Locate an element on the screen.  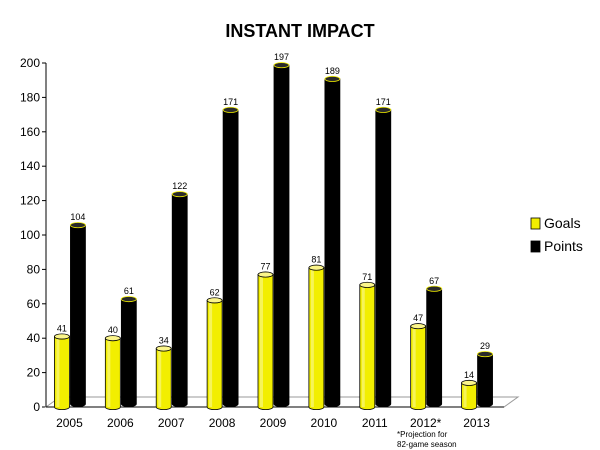
data-label: 171 is located at coordinates (383, 102).